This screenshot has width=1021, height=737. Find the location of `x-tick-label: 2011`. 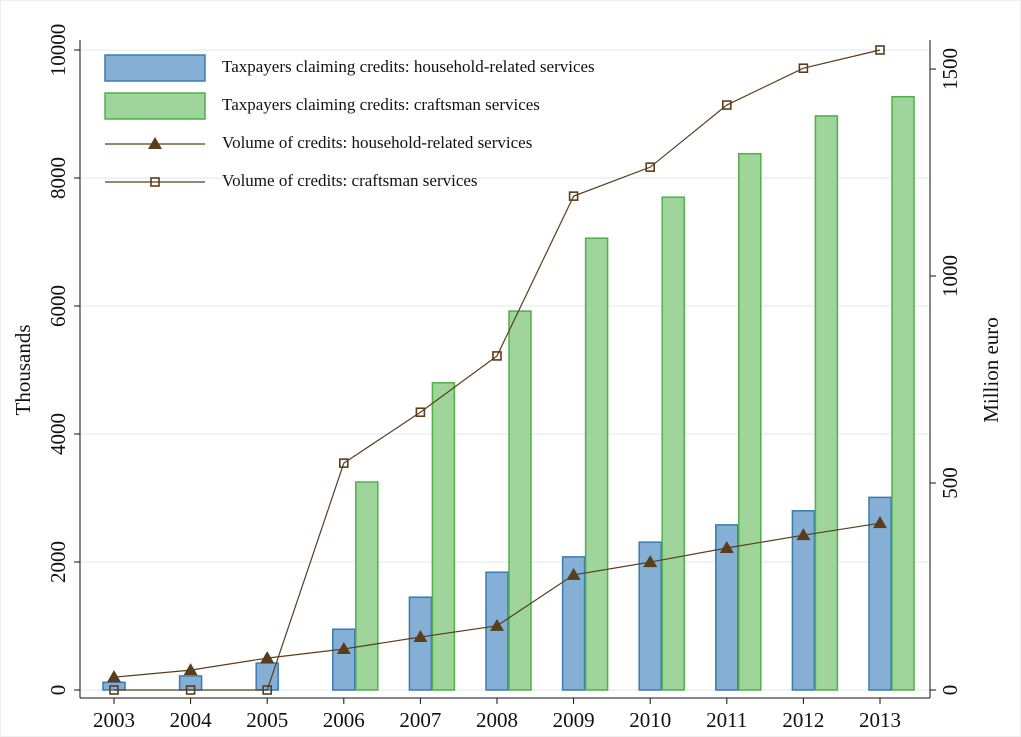

x-tick-label: 2011 is located at coordinates (726, 720).